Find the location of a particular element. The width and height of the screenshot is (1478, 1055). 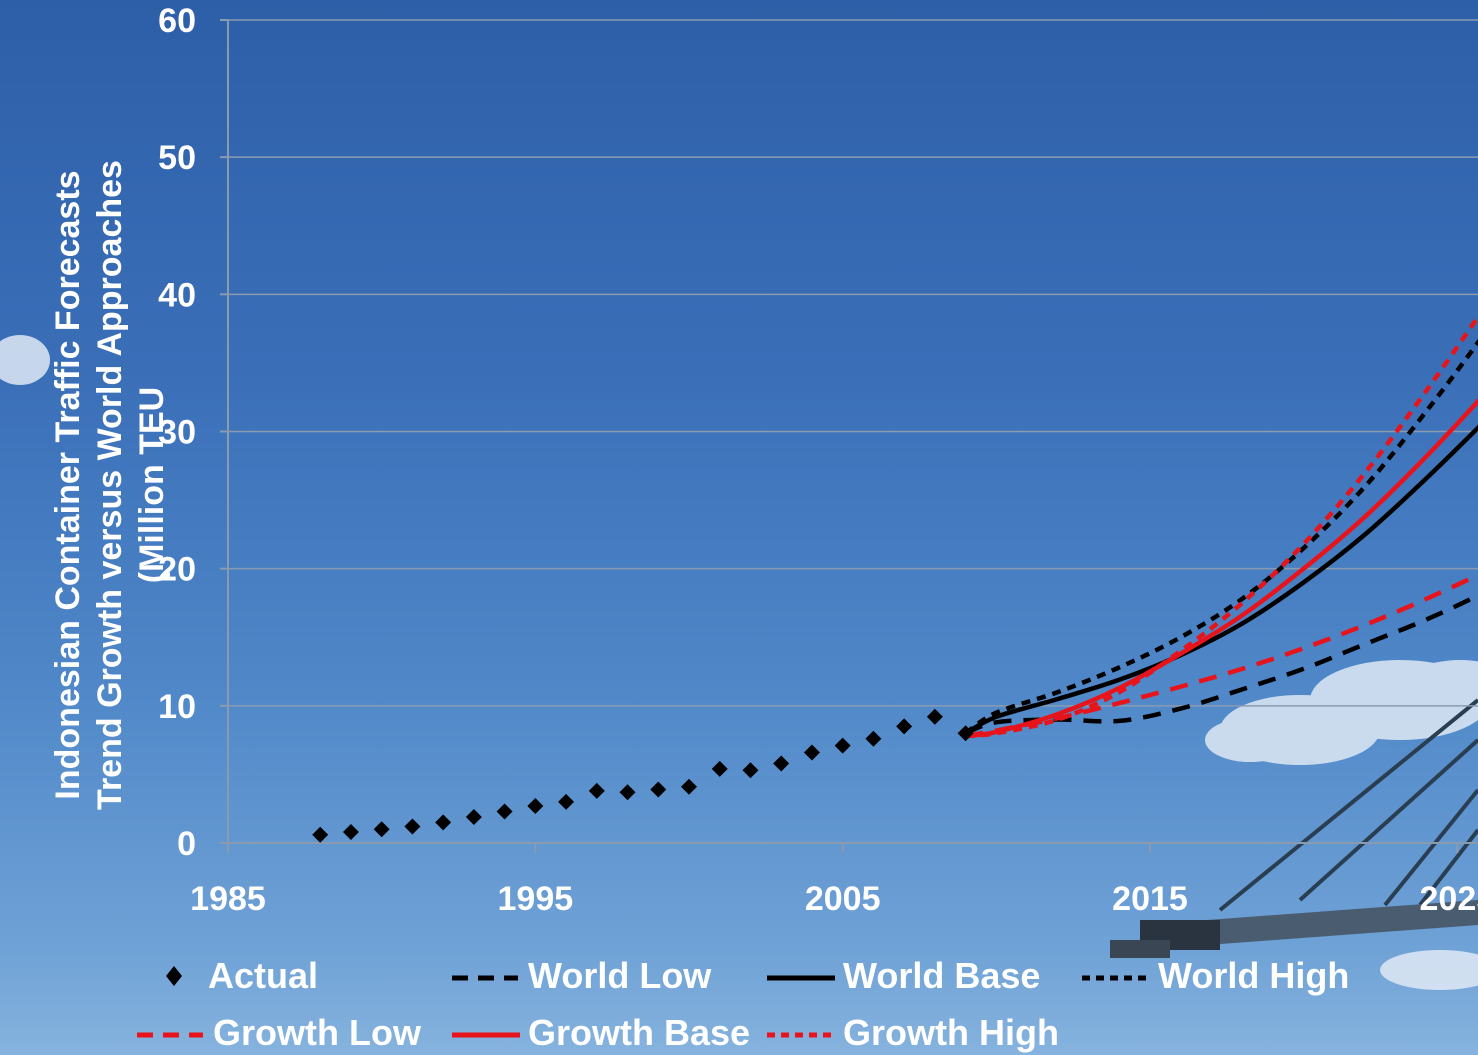

y-tick-label: 50 is located at coordinates (177, 158).